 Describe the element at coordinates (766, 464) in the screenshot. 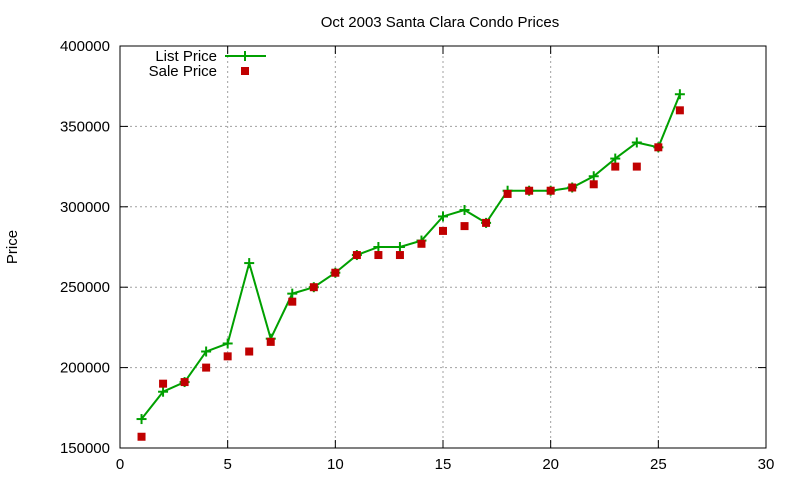

I see `x-tick-label: 30` at that location.